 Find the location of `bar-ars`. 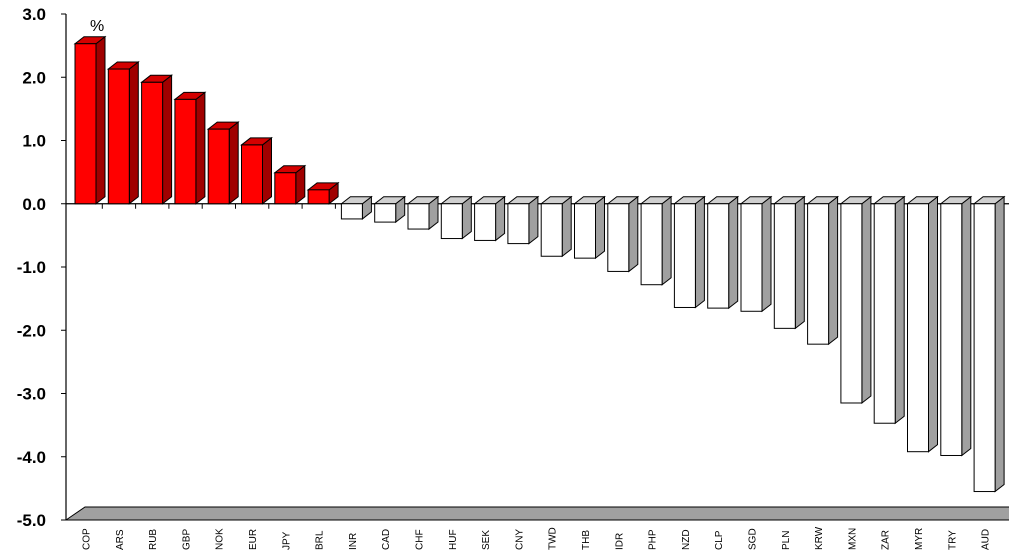

bar-ars is located at coordinates (123, 133).